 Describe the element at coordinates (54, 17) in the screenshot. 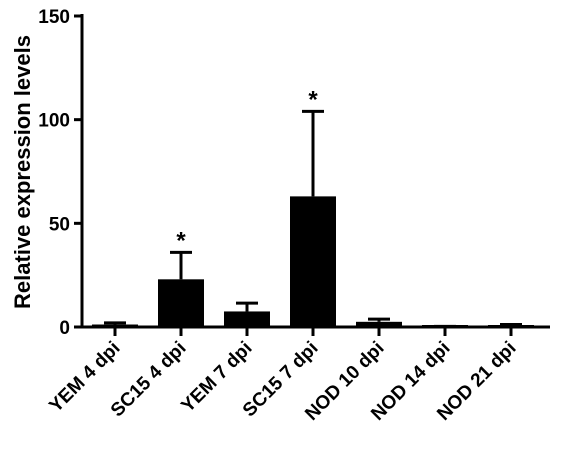

I see `y-tick-label: 150` at that location.